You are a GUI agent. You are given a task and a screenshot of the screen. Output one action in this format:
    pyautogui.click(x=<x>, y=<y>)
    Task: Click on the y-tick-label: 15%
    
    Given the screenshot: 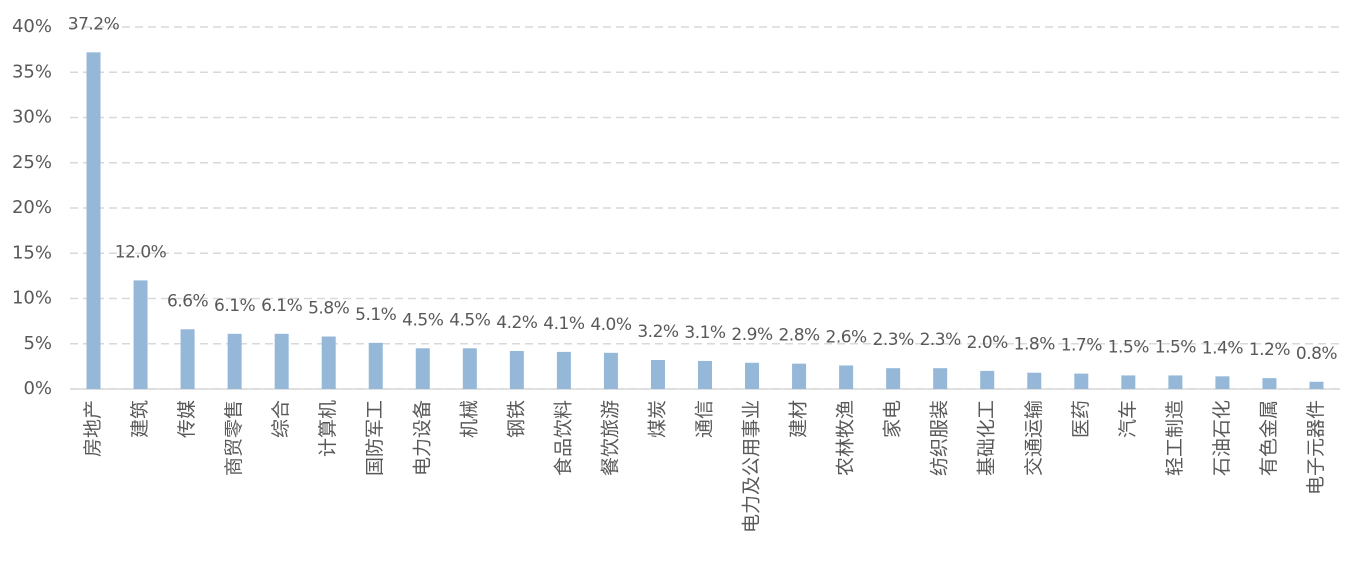 What is the action you would take?
    pyautogui.click(x=32, y=252)
    